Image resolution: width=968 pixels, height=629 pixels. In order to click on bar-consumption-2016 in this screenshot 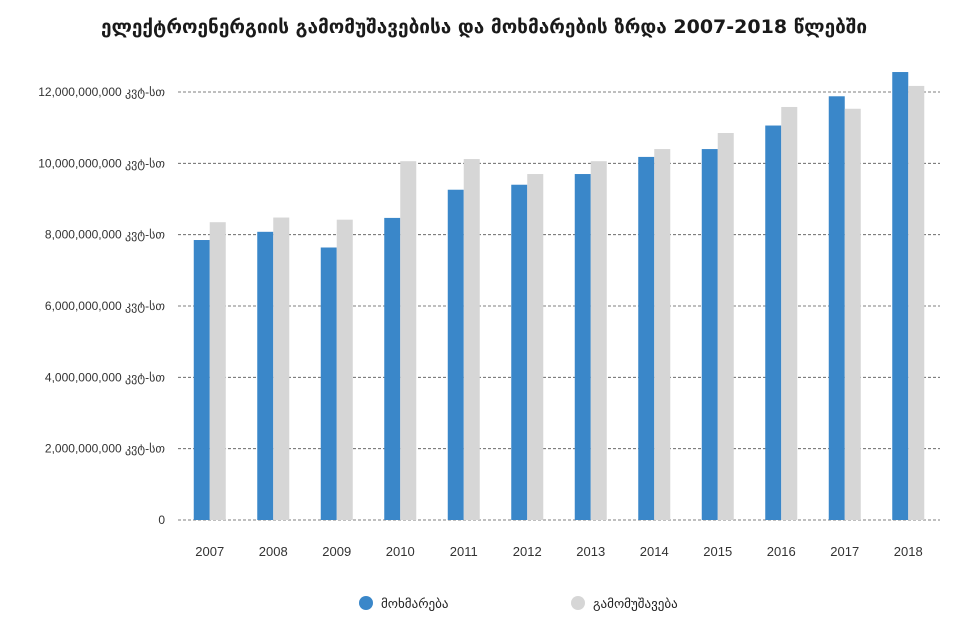, I will do `click(773, 322)`.